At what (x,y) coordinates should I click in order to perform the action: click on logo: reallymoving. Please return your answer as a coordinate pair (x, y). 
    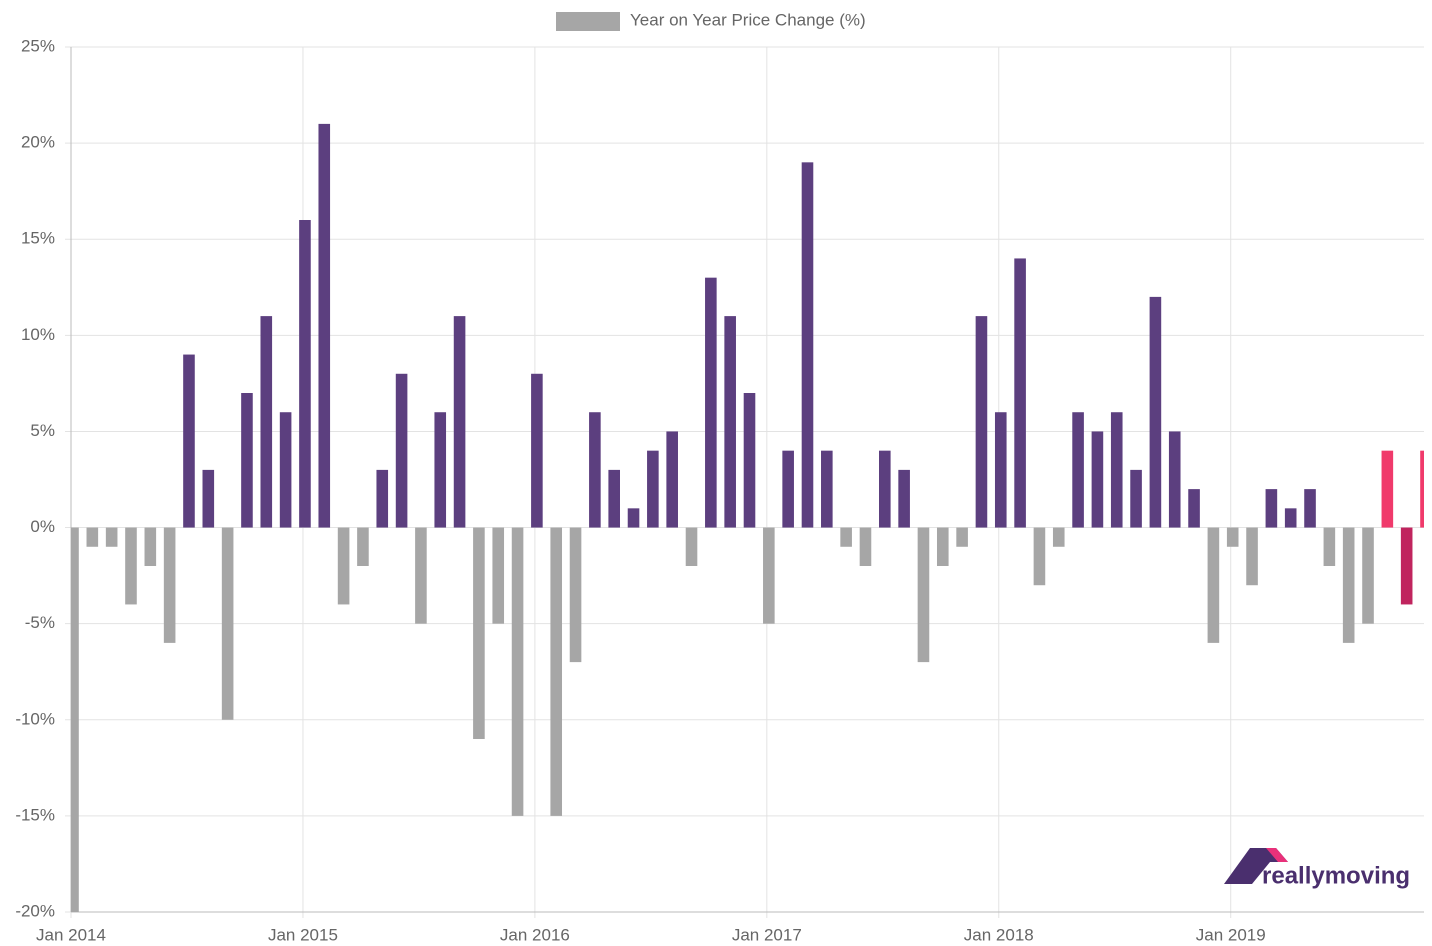
    Looking at the image, I should click on (1317, 868).